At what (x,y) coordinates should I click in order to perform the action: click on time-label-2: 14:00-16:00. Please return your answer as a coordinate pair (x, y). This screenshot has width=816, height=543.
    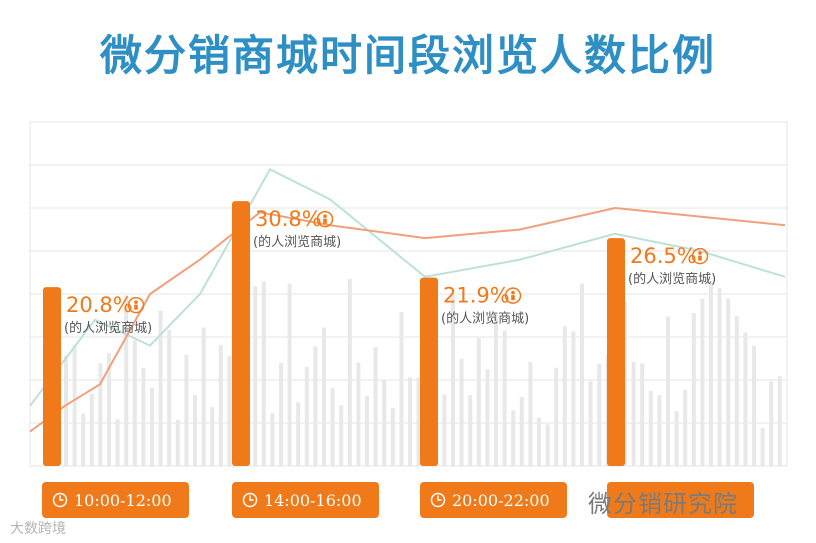
    Looking at the image, I should click on (313, 500).